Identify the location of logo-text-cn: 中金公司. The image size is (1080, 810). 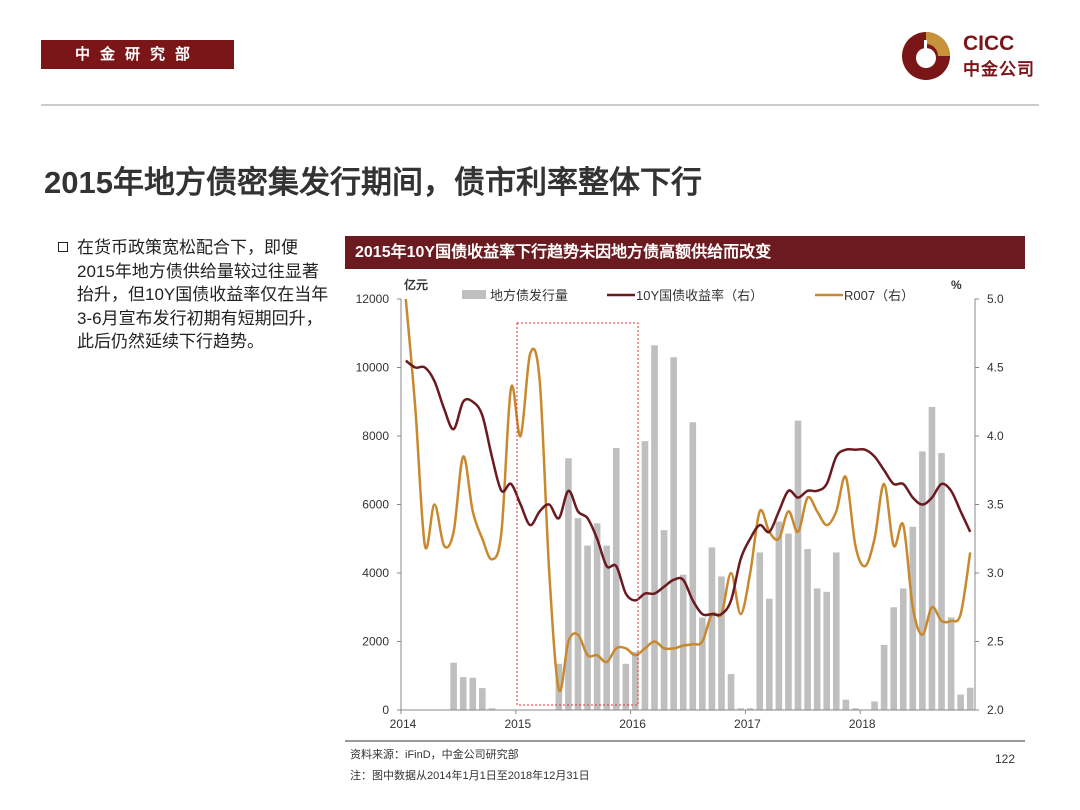
(999, 69).